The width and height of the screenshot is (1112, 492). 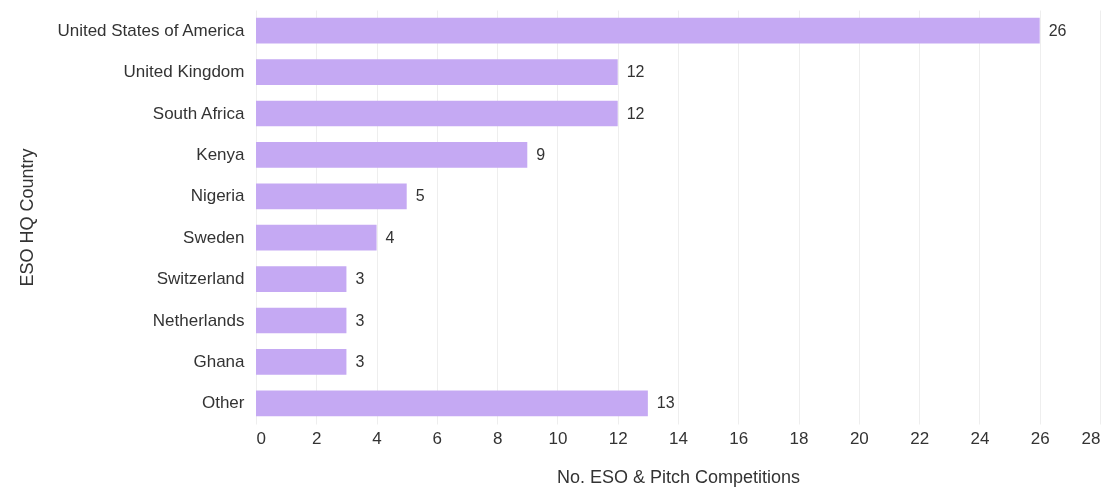 I want to click on y-tick-label: Sweden, so click(x=214, y=237).